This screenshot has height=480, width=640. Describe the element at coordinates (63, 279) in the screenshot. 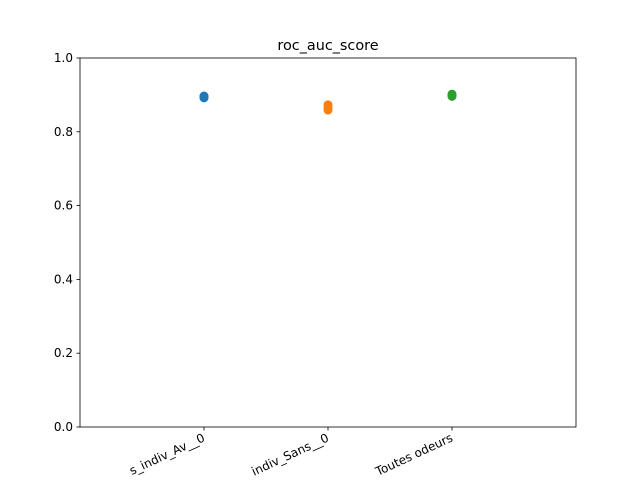

I see `y-tick-label: 0.4` at that location.